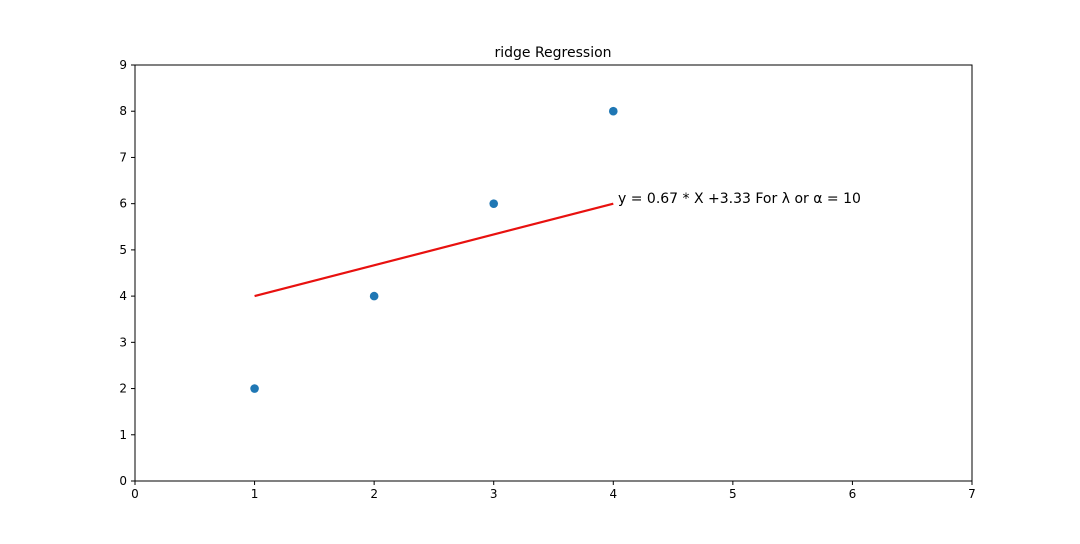  What do you see at coordinates (123, 342) in the screenshot?
I see `y-tick-label: 3` at bounding box center [123, 342].